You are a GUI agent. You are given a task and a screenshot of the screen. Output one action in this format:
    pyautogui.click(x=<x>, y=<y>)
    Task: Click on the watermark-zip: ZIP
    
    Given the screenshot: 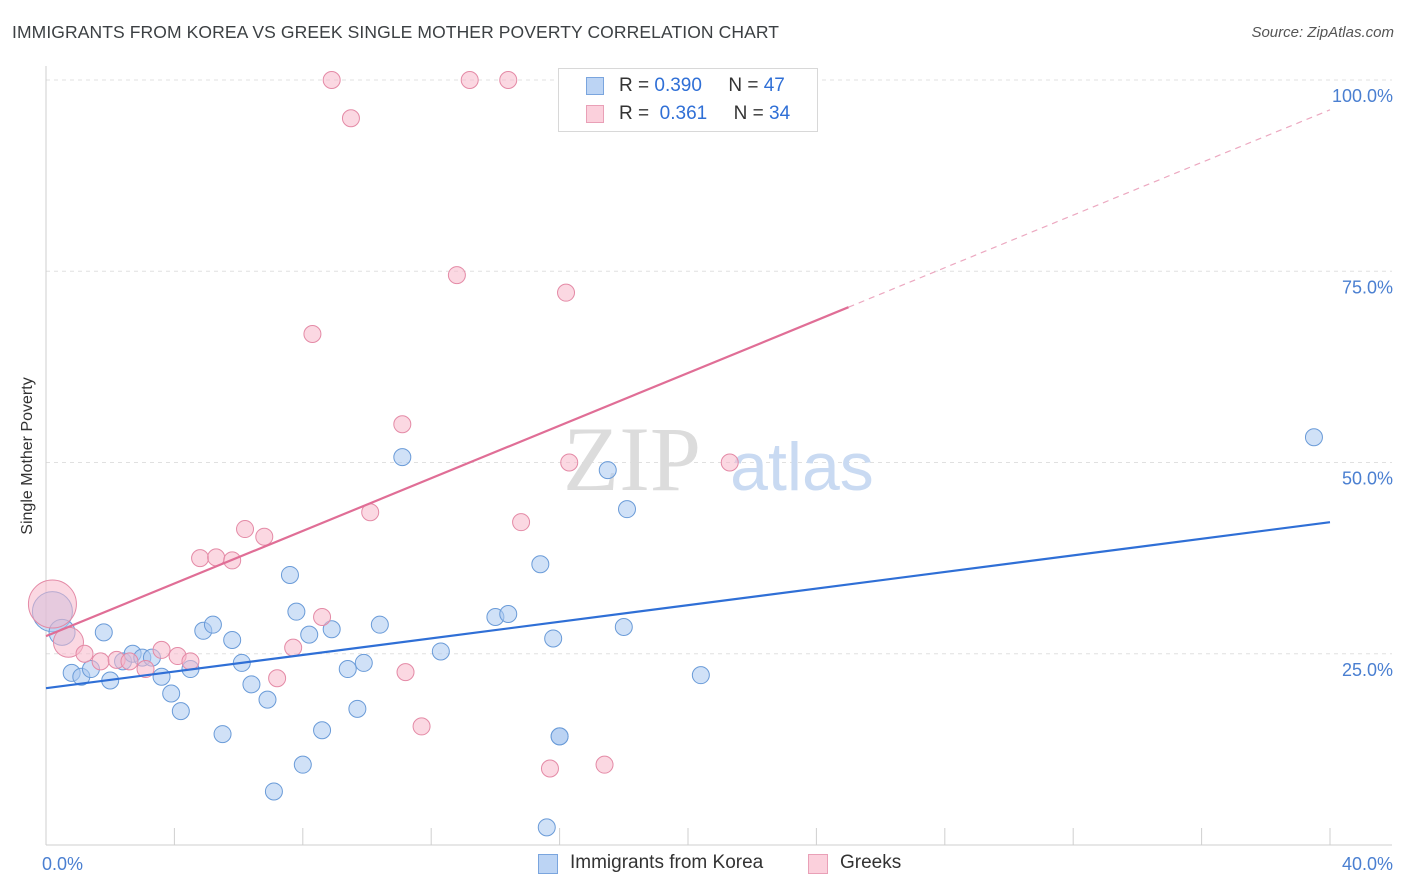 What is the action you would take?
    pyautogui.click(x=632, y=459)
    